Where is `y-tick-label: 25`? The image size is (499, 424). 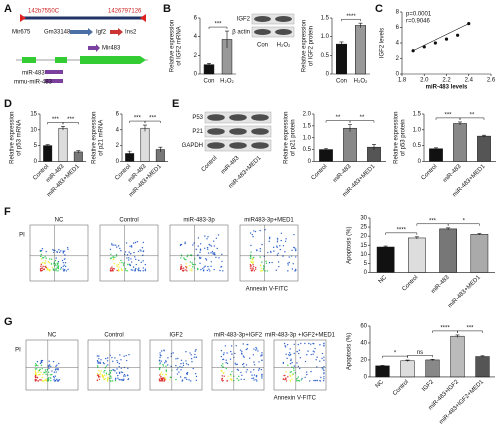 y-tick-label: 25 is located at coordinates (363, 228).